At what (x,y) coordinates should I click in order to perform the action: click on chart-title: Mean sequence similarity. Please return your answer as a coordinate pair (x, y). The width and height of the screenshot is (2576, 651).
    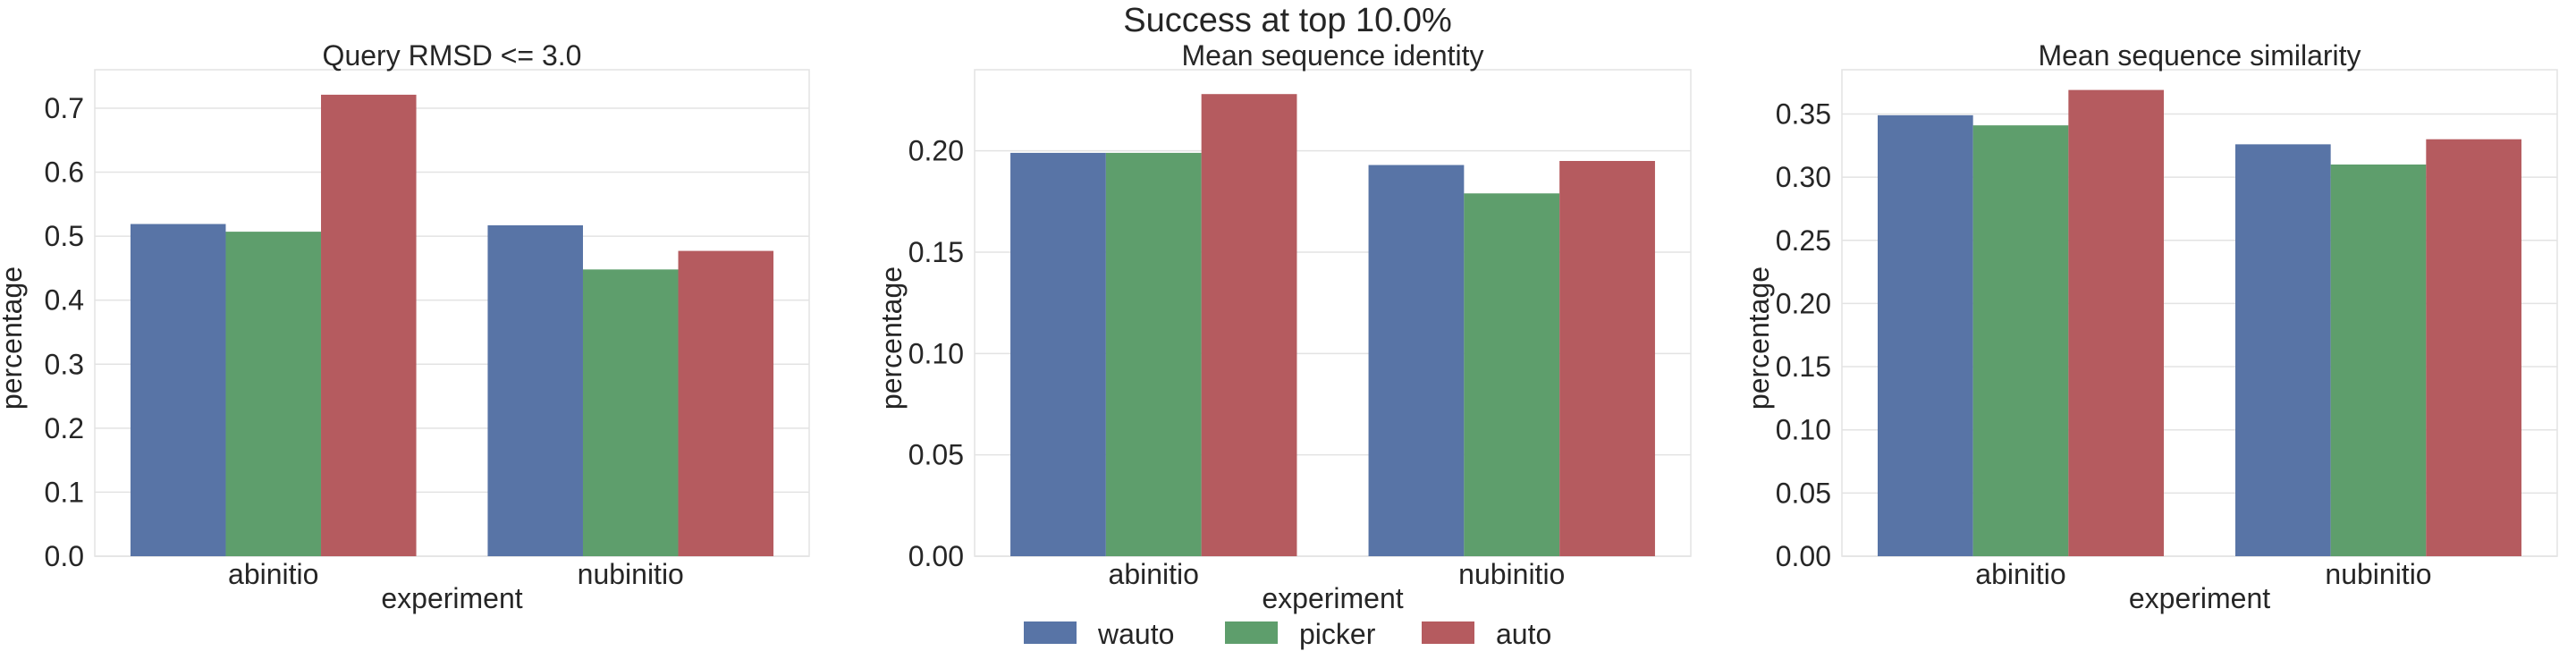
    Looking at the image, I should click on (2199, 55).